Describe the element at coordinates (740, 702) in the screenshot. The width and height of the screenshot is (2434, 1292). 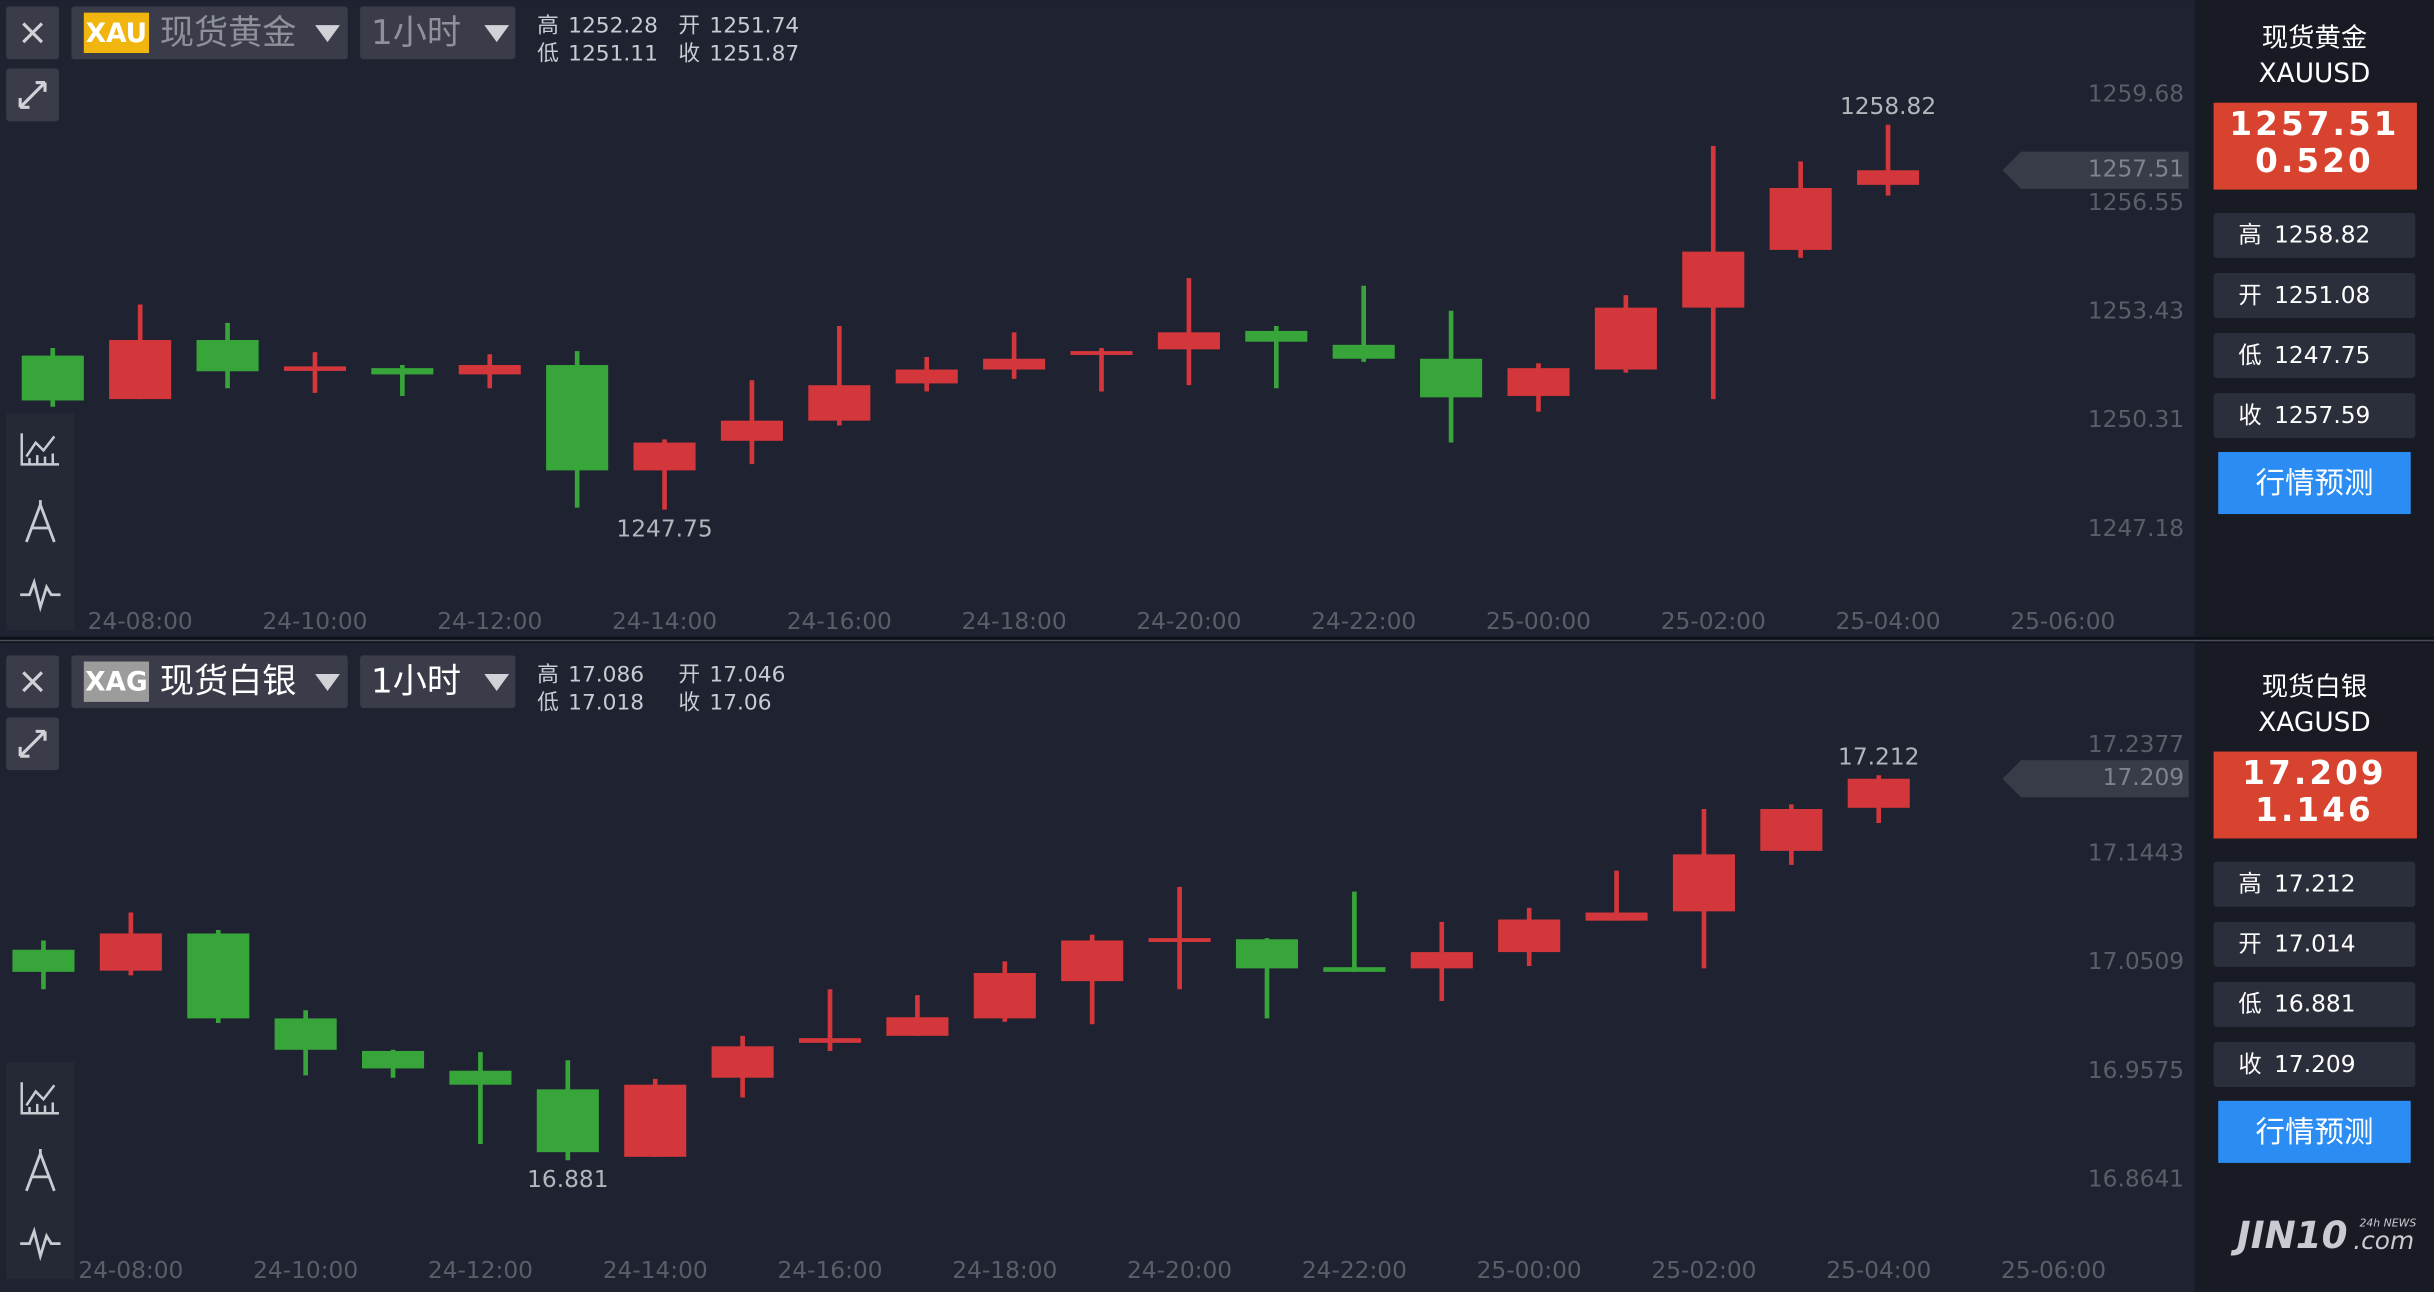
I see `header-stat-value: 17.06` at that location.